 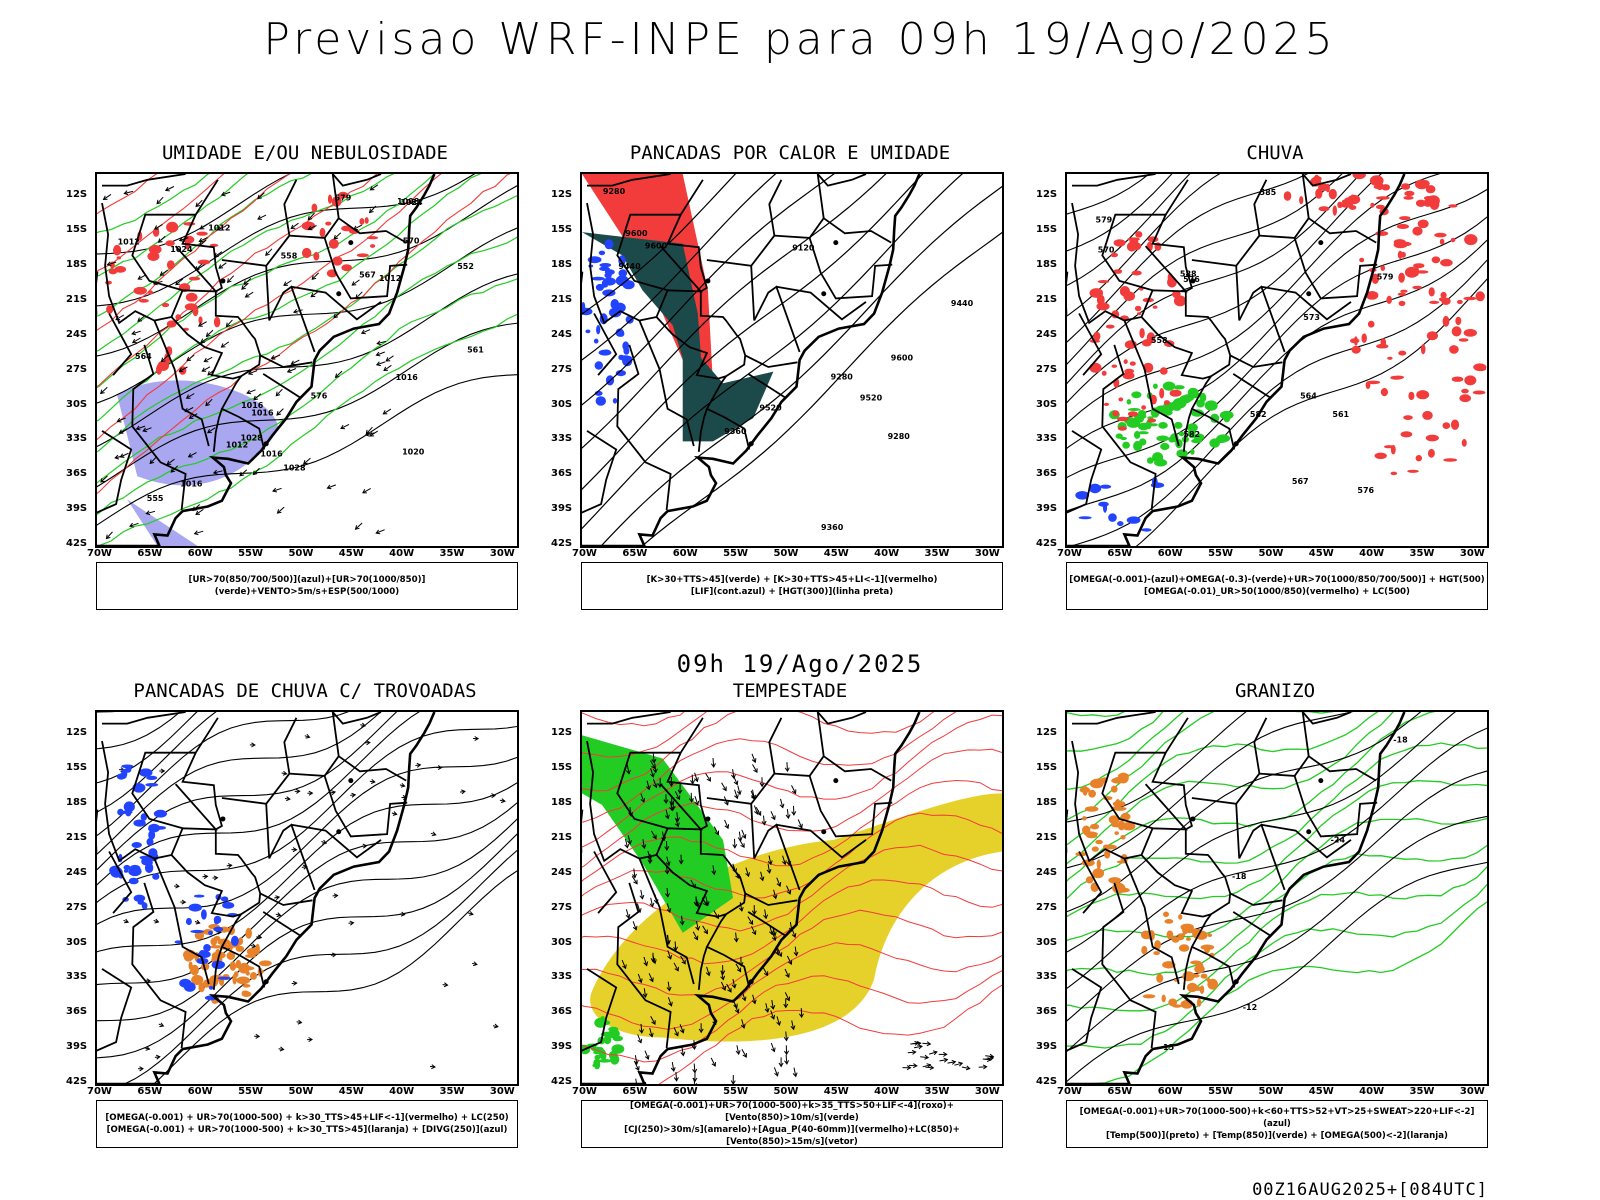 I want to click on contour-label: 558, so click(x=1159, y=340).